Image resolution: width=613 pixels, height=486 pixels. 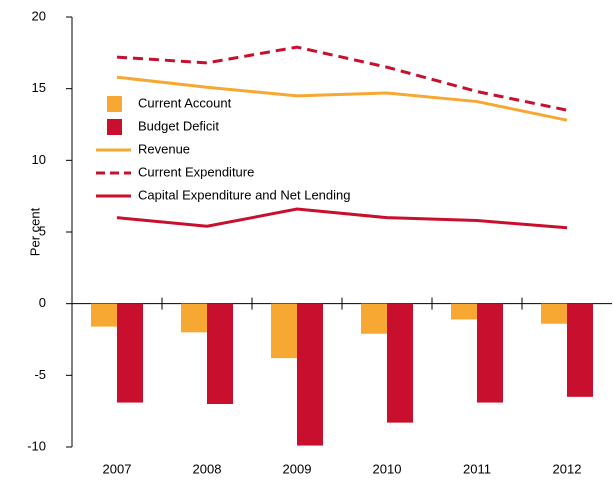 I want to click on legend-label: Capital Expenditure and Net Lending, so click(x=244, y=194).